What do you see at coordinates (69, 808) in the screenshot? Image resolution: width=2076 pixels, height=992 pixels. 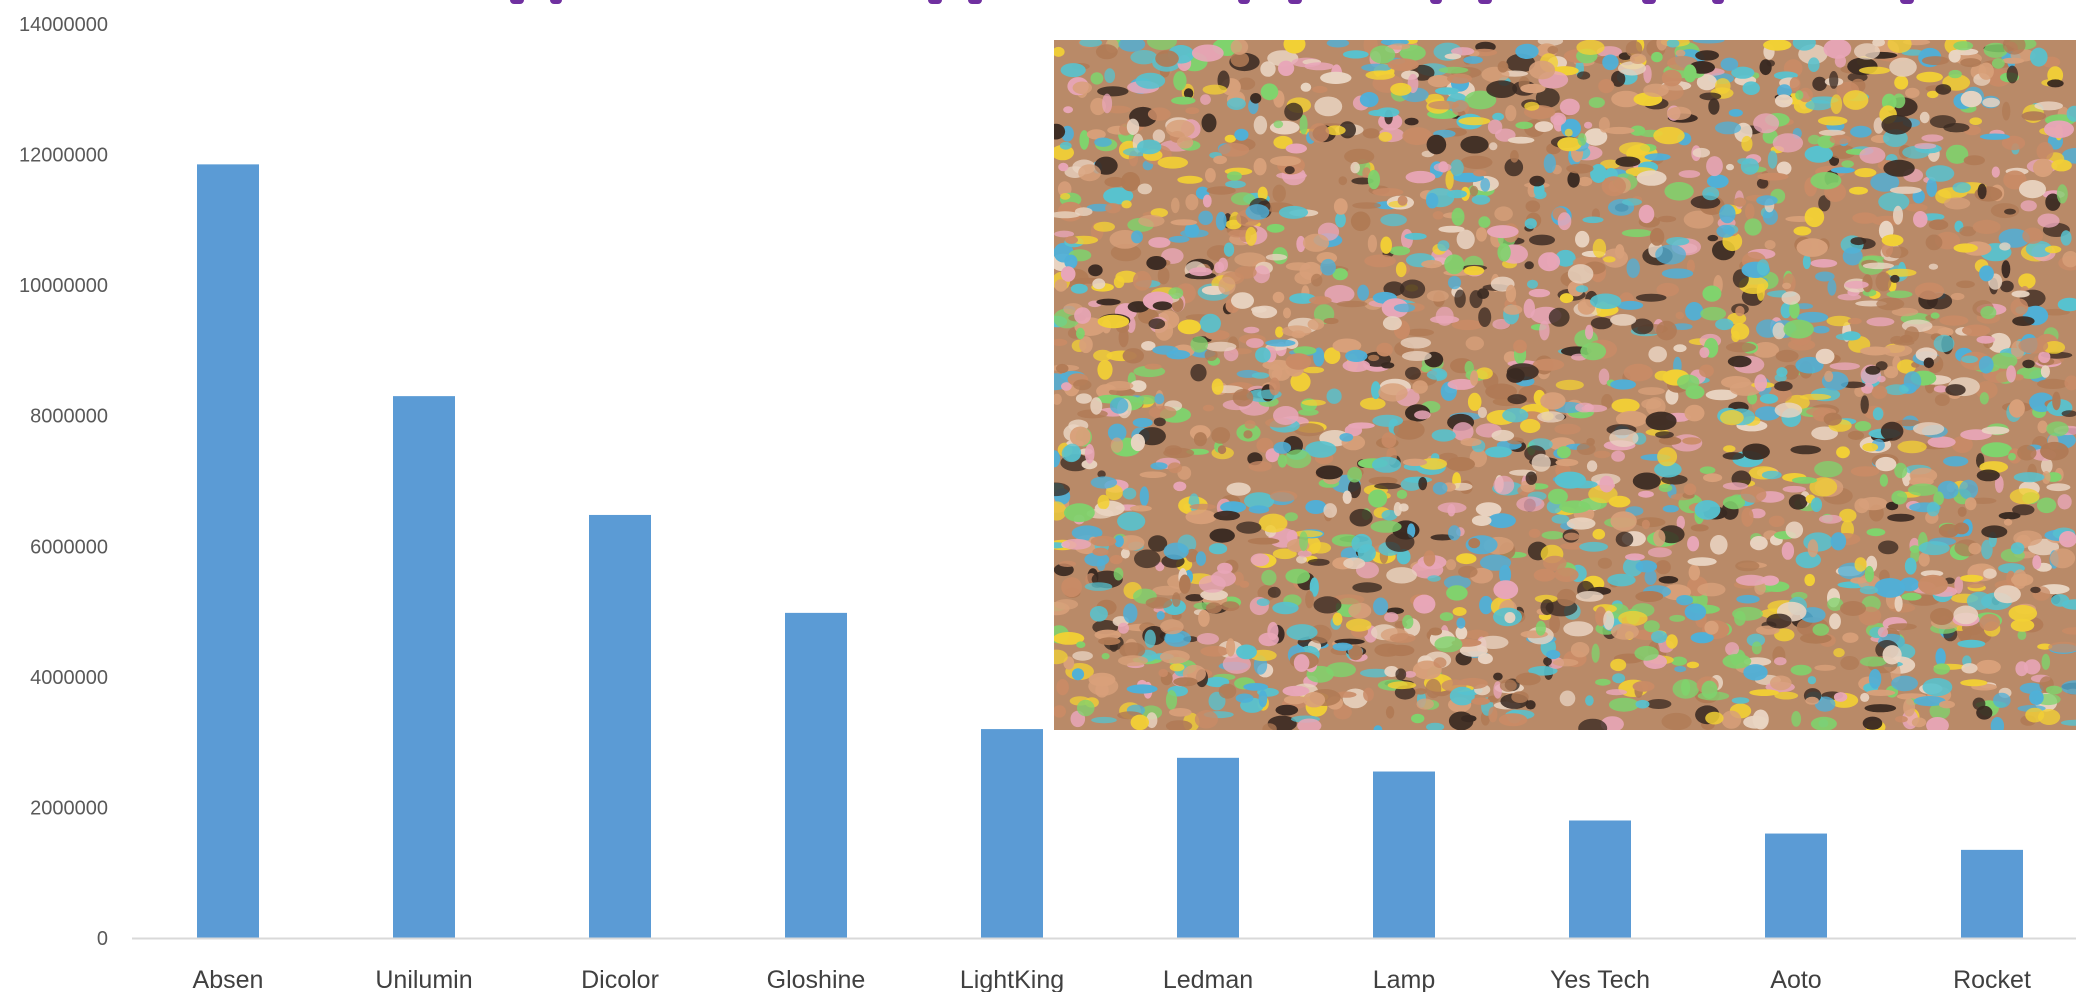 I see `y-tick-label: 2000000` at bounding box center [69, 808].